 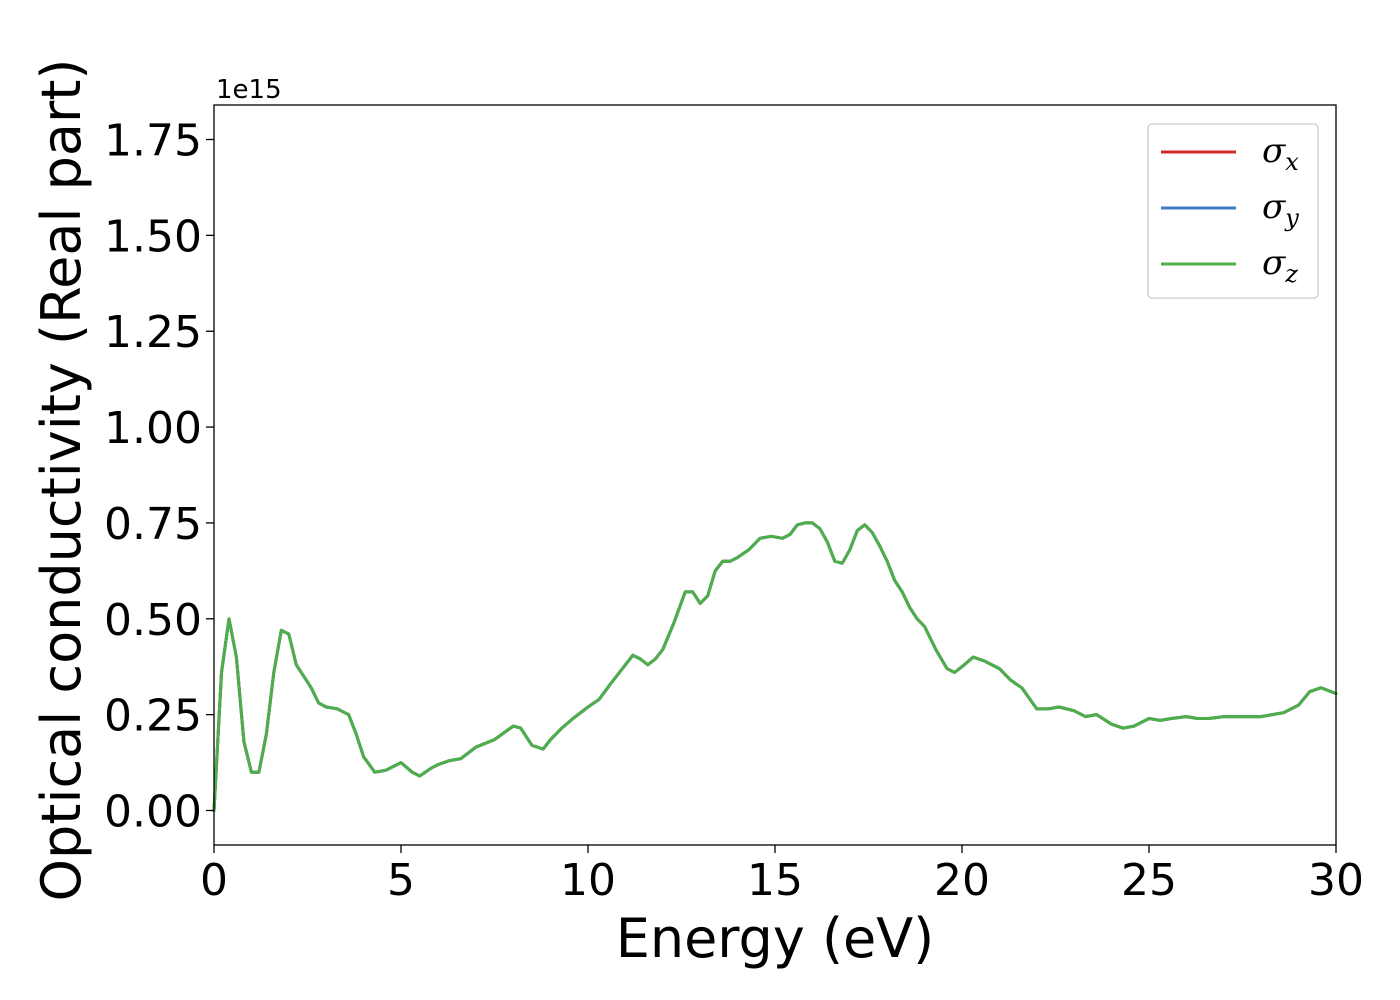 I want to click on legend-entry-label: σx, so click(x=1280, y=153).